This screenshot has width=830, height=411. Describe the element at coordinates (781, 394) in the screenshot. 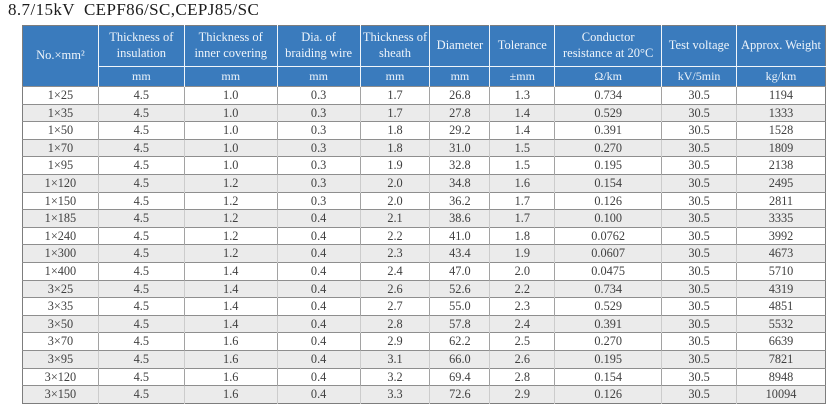

I see `table-cell: 10094` at that location.